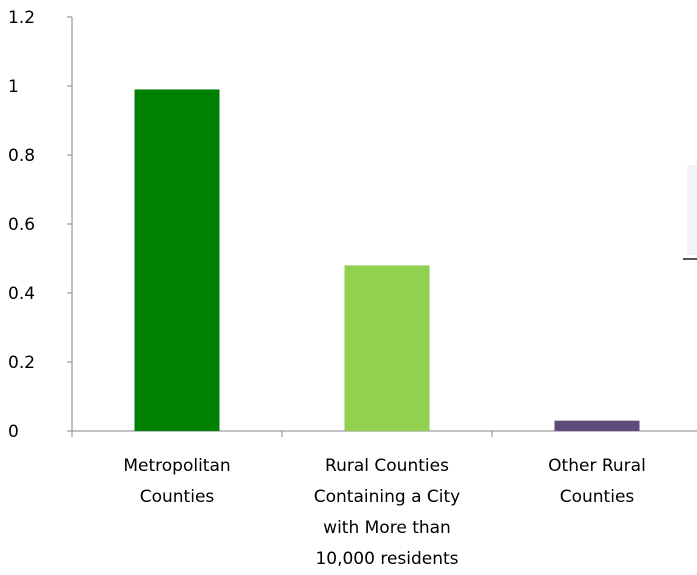 The width and height of the screenshot is (697, 575). What do you see at coordinates (387, 497) in the screenshot?
I see `category-label-2-line-2: Containing a City` at bounding box center [387, 497].